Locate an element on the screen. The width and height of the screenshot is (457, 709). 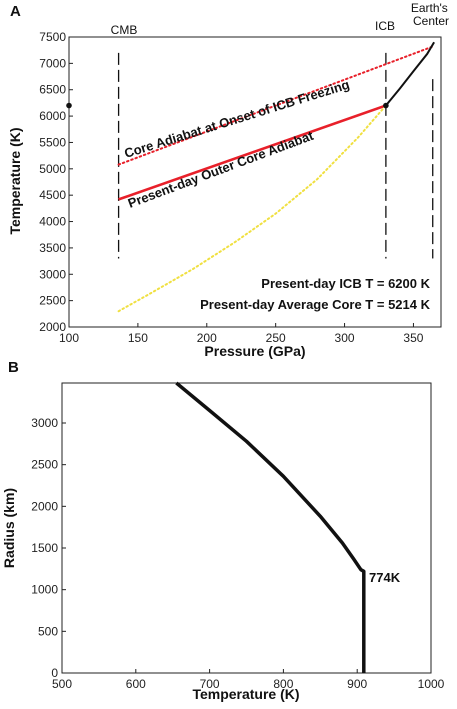
chart-a-y-tick-label: 4500 is located at coordinates (52, 195).